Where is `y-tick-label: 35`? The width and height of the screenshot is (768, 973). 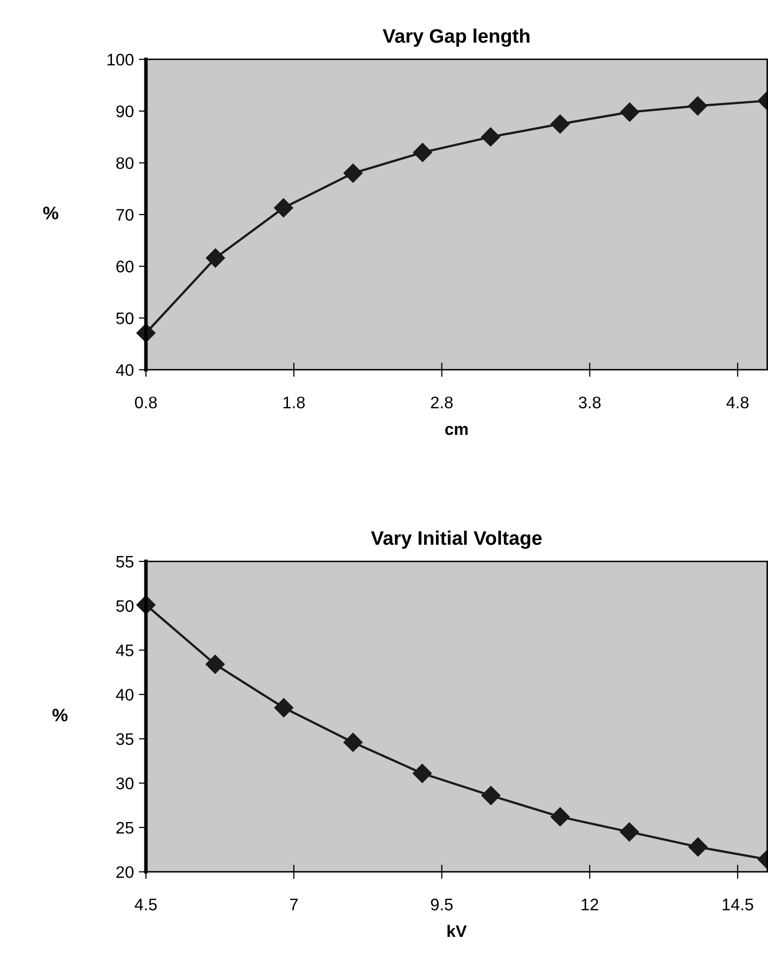 y-tick-label: 35 is located at coordinates (125, 739).